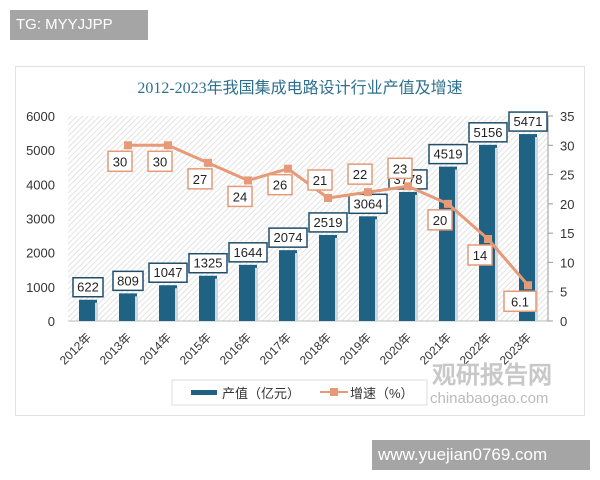 This screenshot has width=600, height=480. Describe the element at coordinates (155, 348) in the screenshot. I see `x-tick: 2014年` at that location.